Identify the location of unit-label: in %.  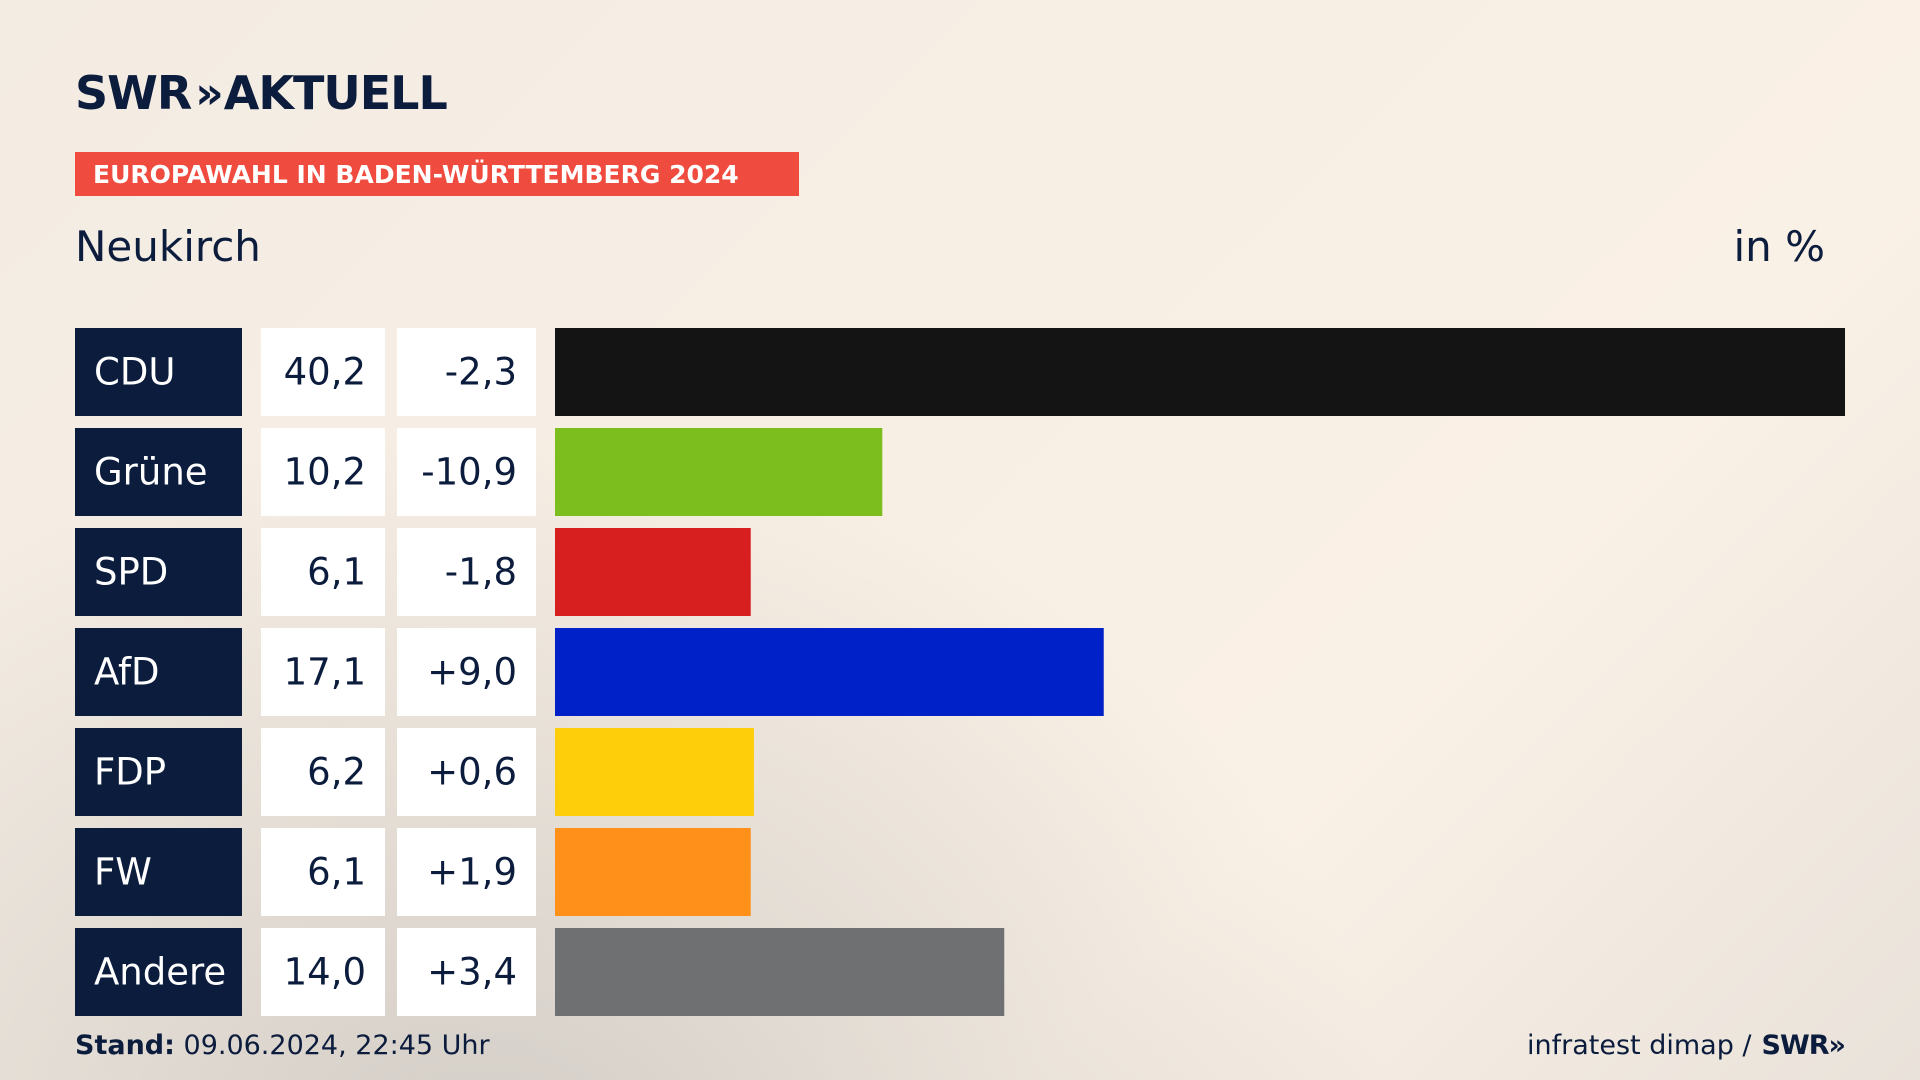
(1779, 246).